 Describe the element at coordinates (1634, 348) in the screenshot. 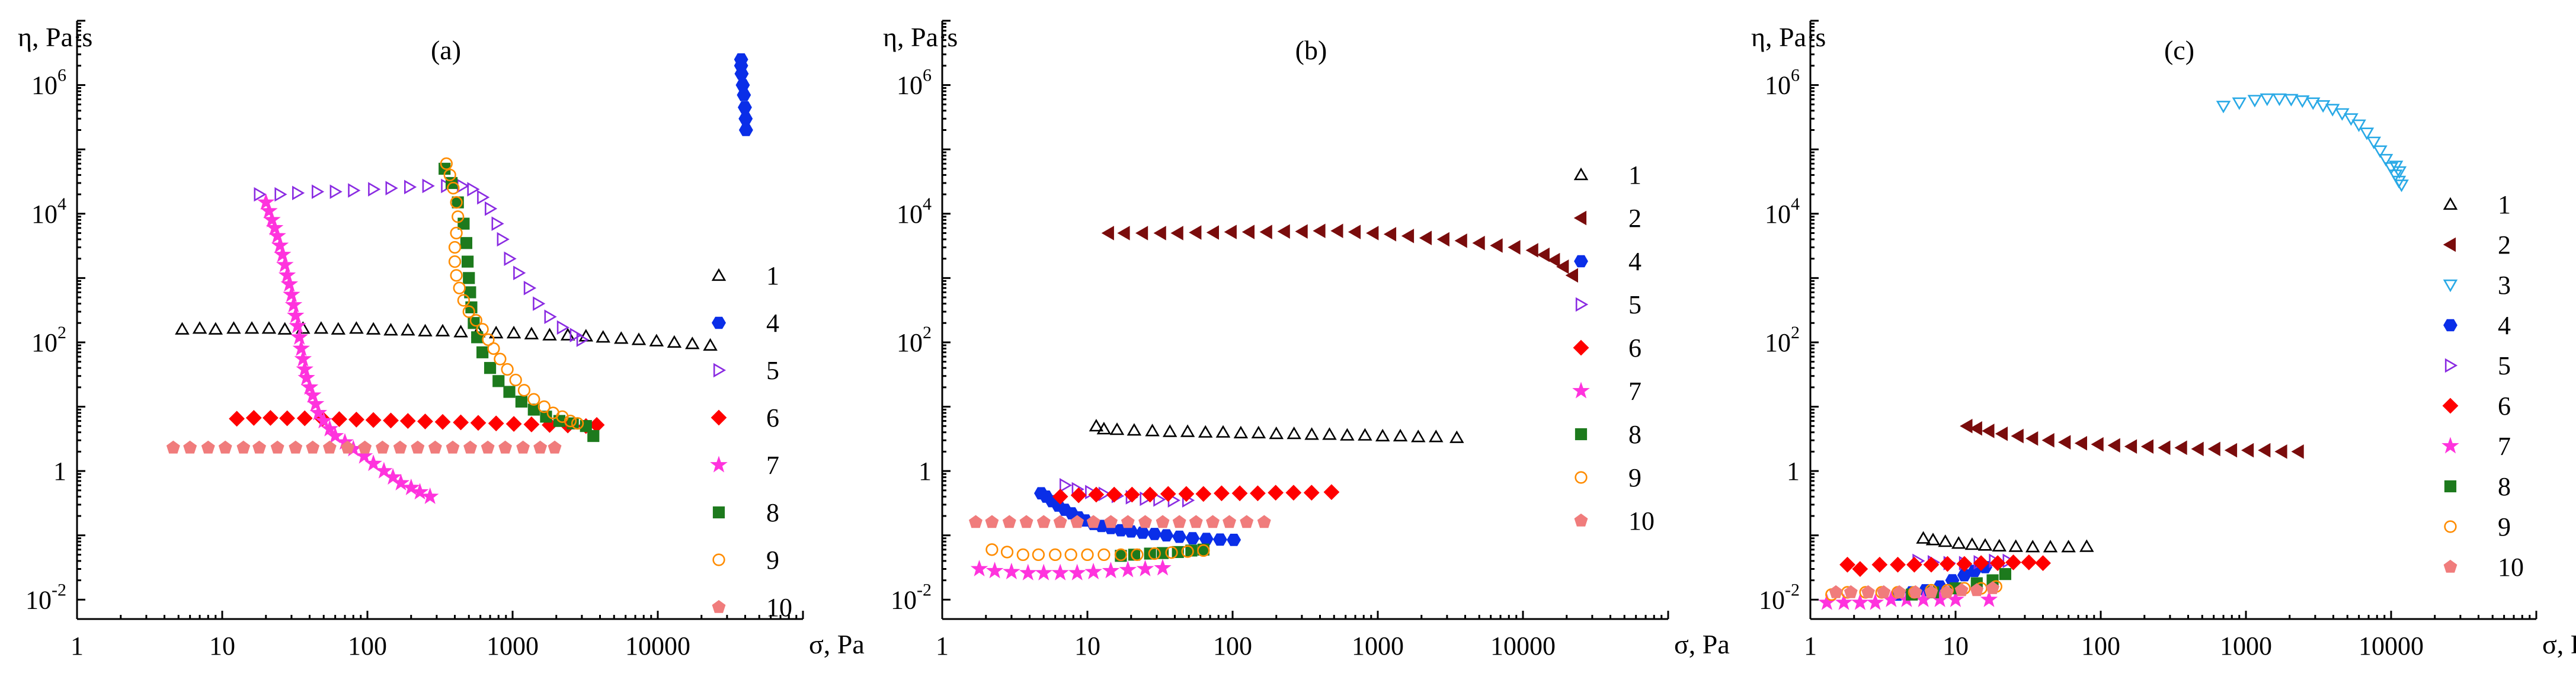

I see `legend-label: 6` at that location.